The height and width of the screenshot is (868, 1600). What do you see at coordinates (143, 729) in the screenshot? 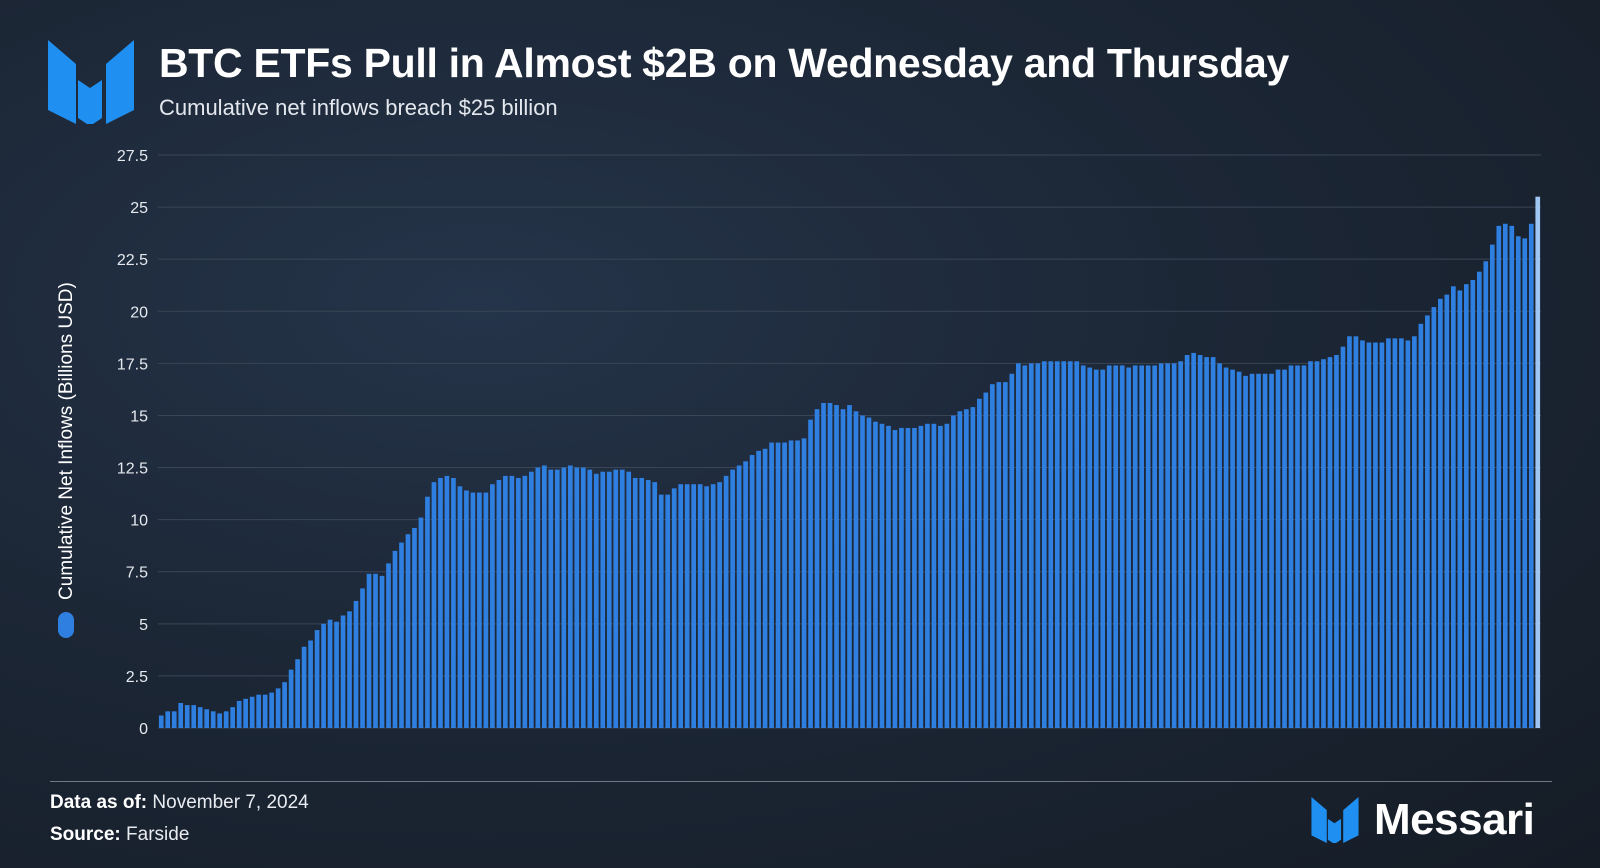
I see `y-tick-label: 0` at bounding box center [143, 729].